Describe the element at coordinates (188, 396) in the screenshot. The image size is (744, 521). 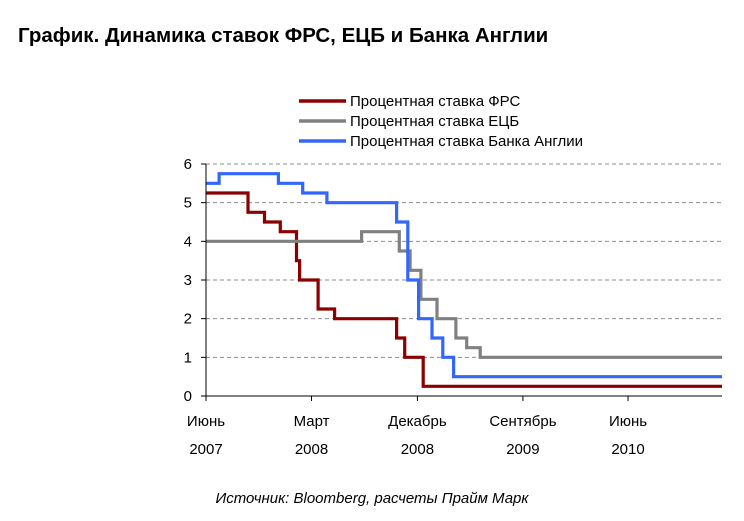
I see `y-tick-label: 0` at that location.